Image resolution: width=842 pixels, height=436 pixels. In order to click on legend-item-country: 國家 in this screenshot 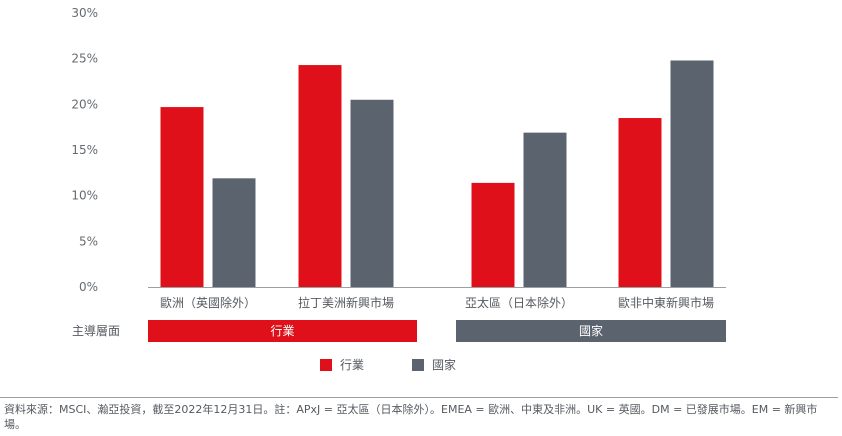, I will do `click(434, 364)`.